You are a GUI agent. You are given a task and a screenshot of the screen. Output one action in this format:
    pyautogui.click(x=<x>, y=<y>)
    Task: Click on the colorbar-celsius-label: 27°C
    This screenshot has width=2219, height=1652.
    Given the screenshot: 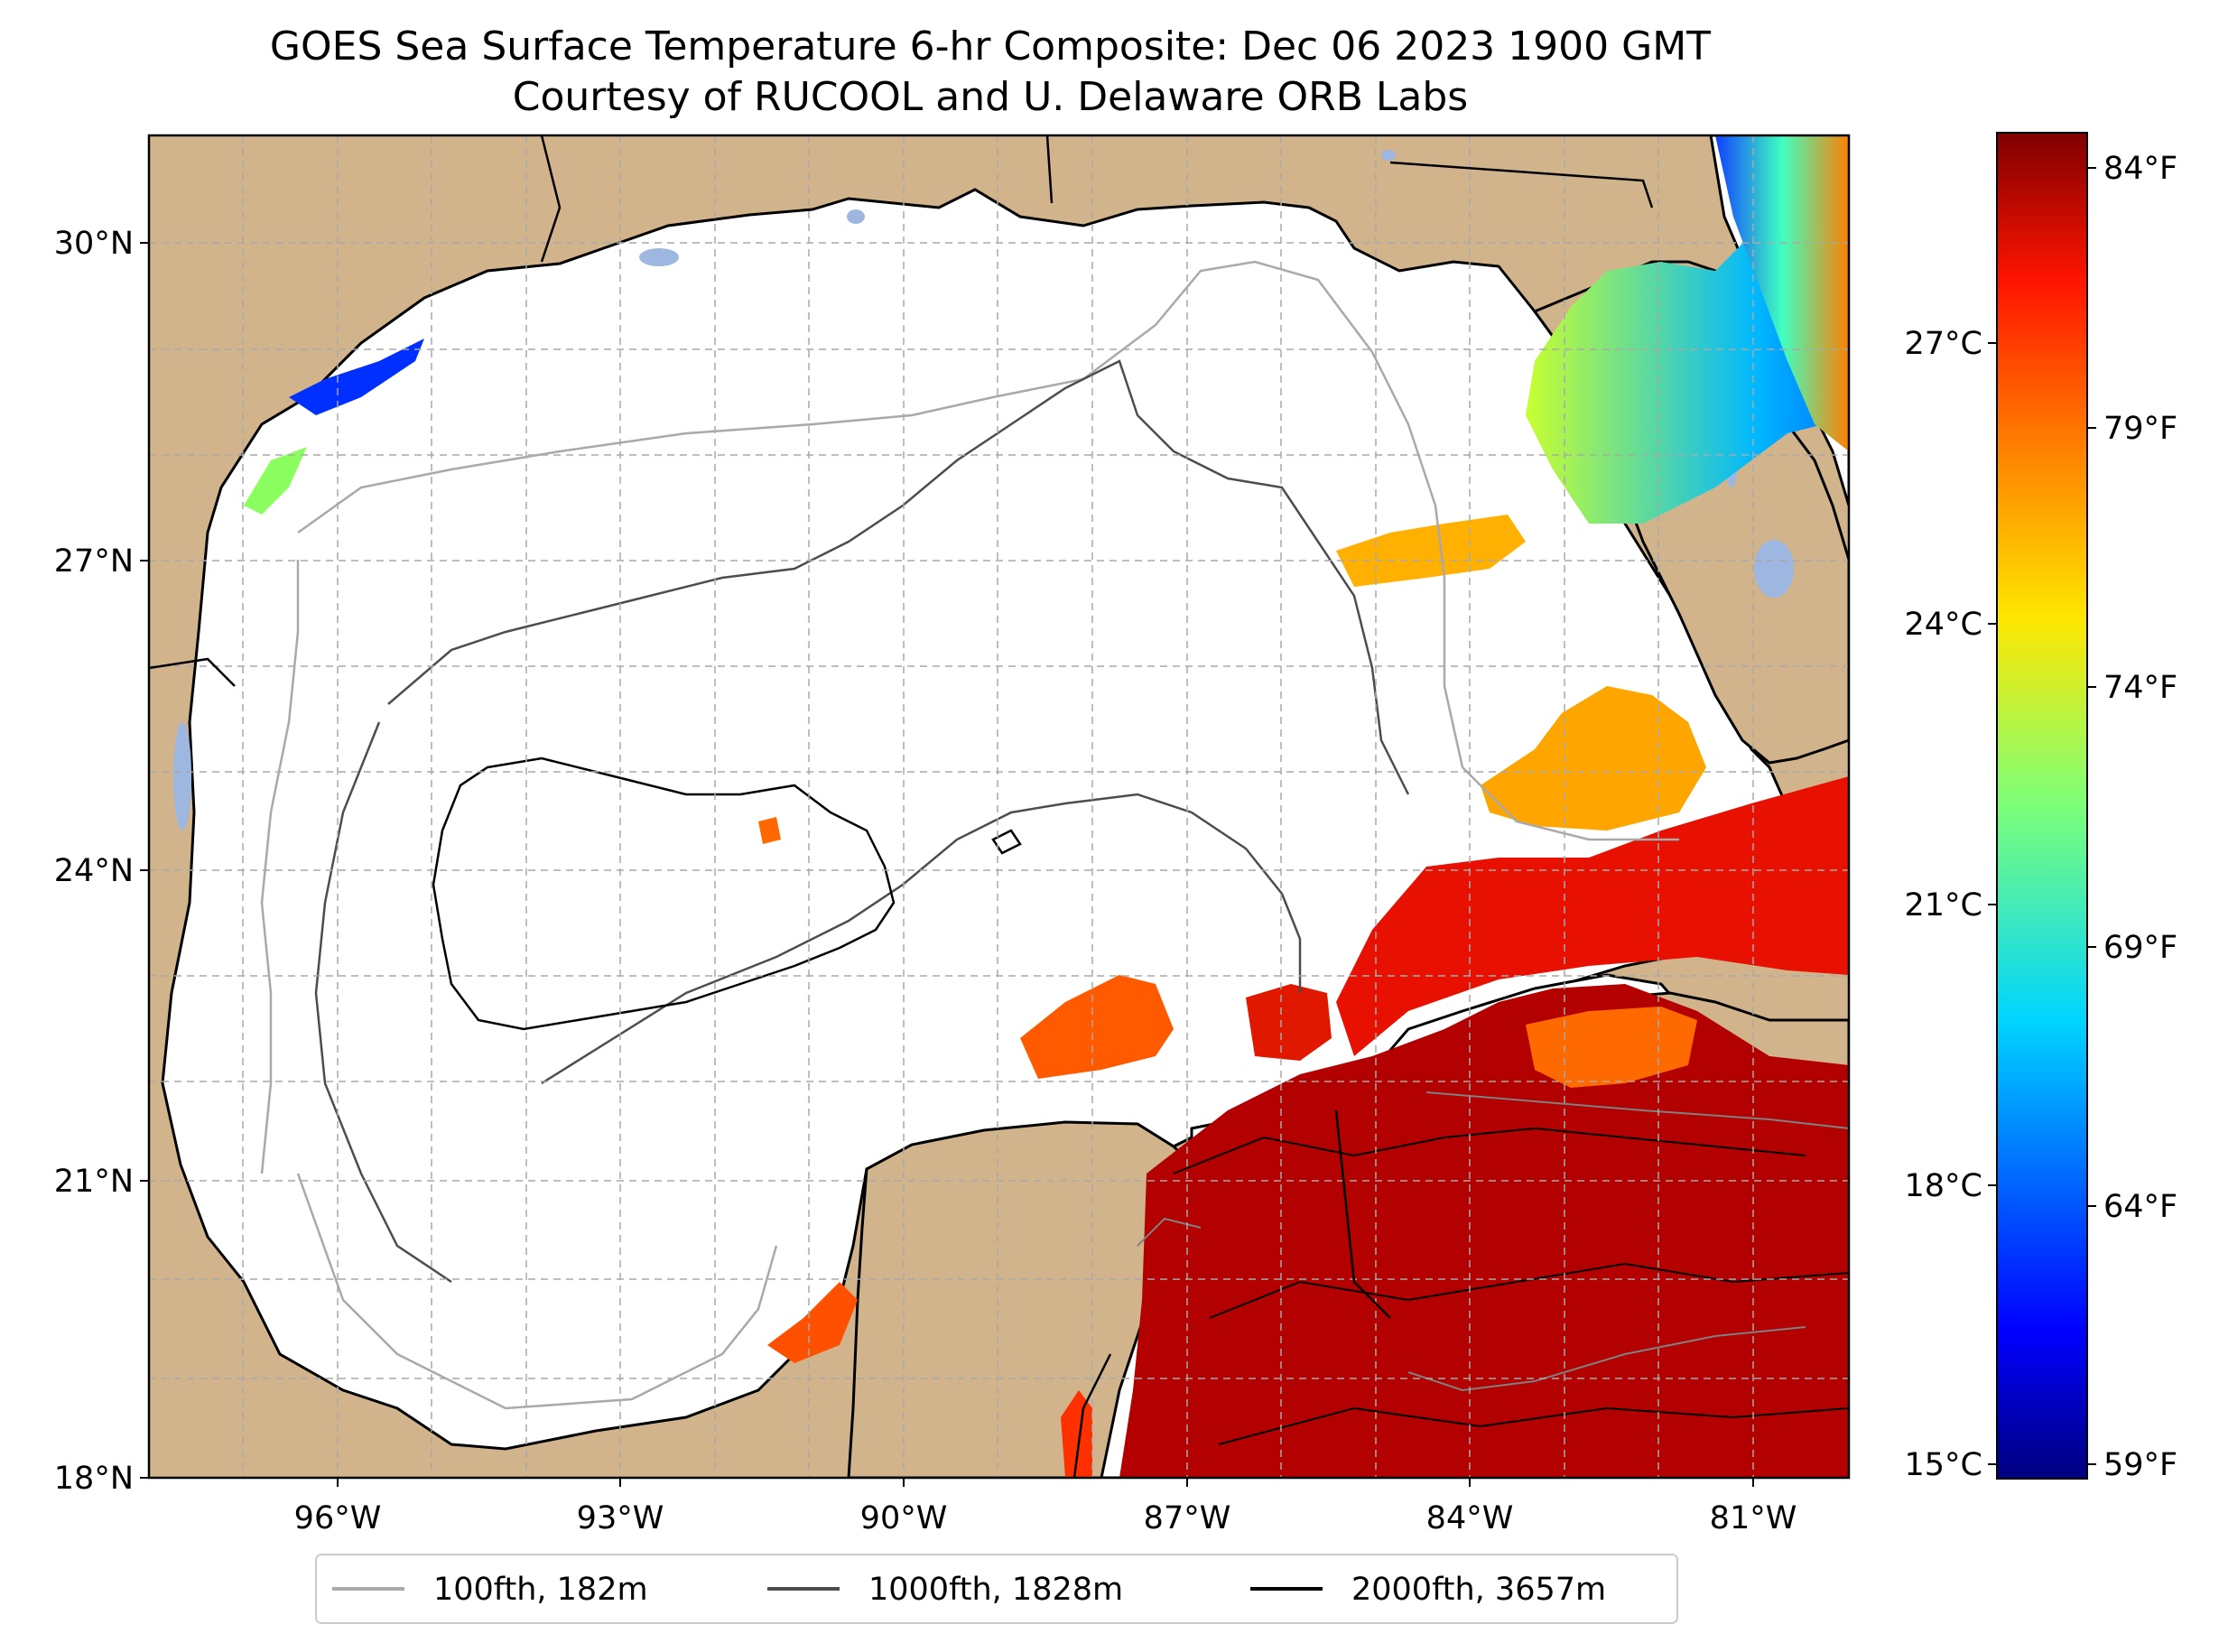 What is the action you would take?
    pyautogui.click(x=1943, y=344)
    